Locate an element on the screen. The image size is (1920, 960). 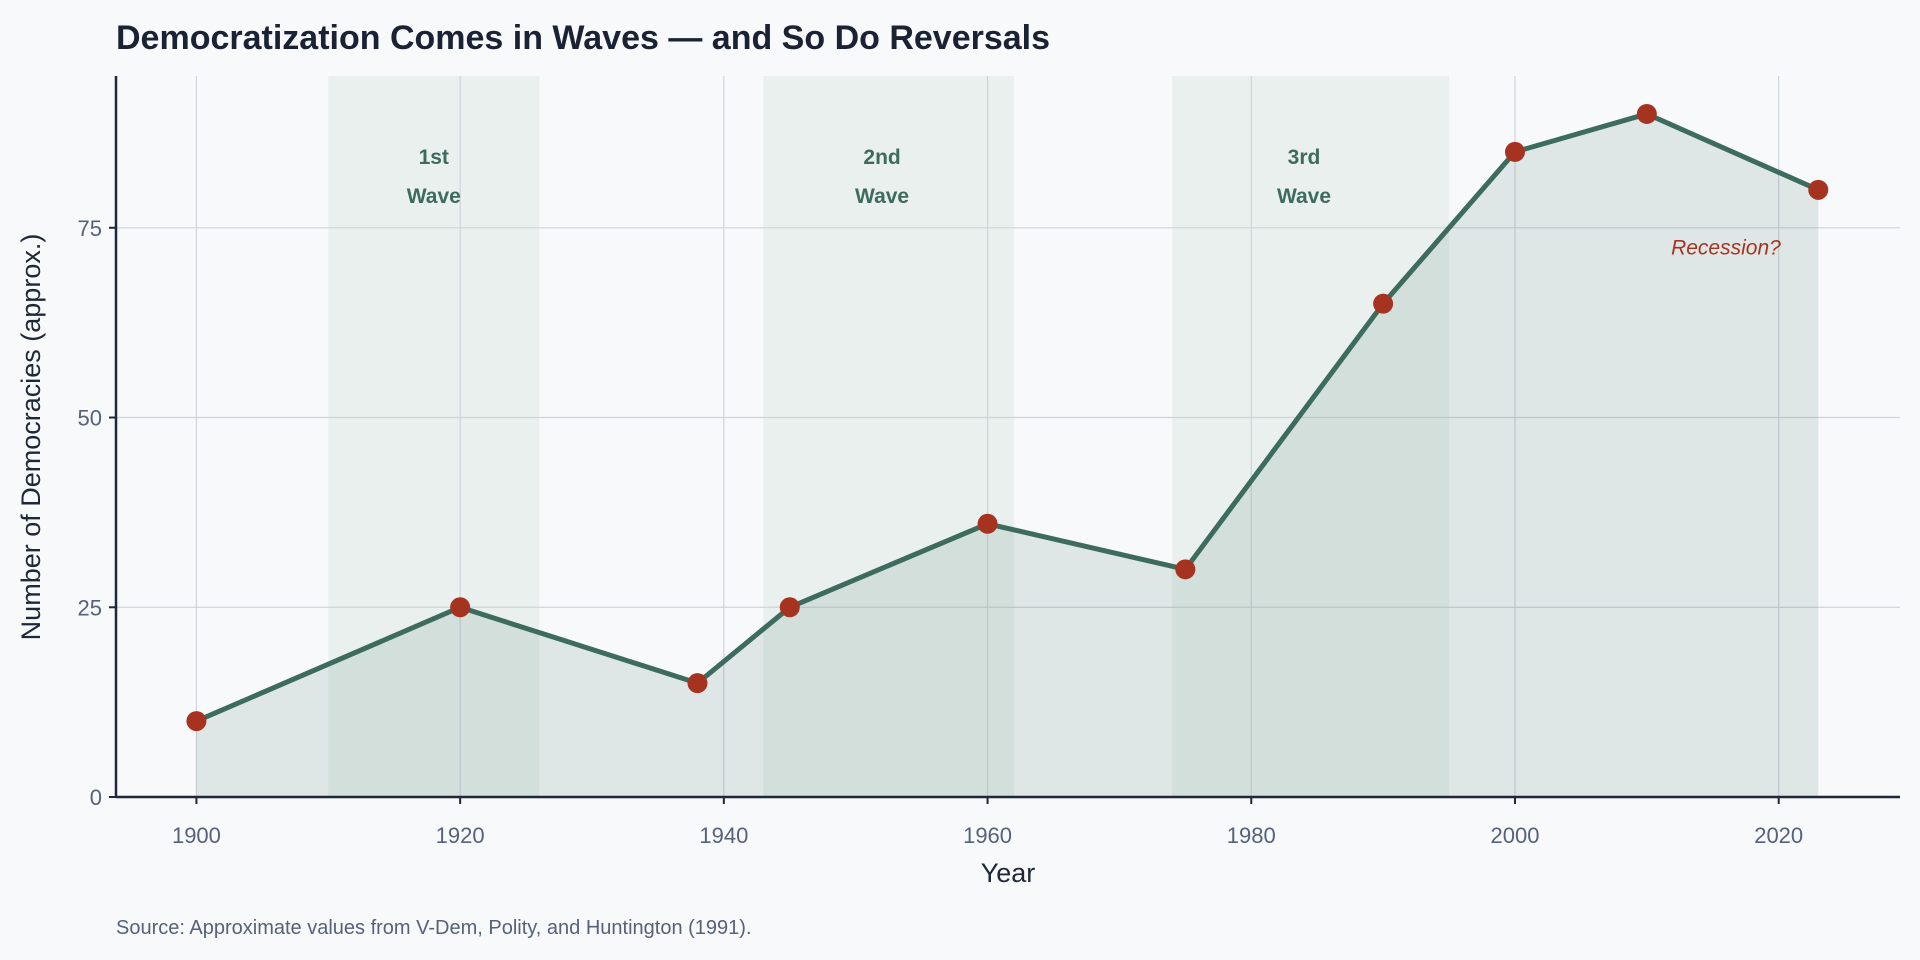
y-tick-label: 25 is located at coordinates (90, 607).